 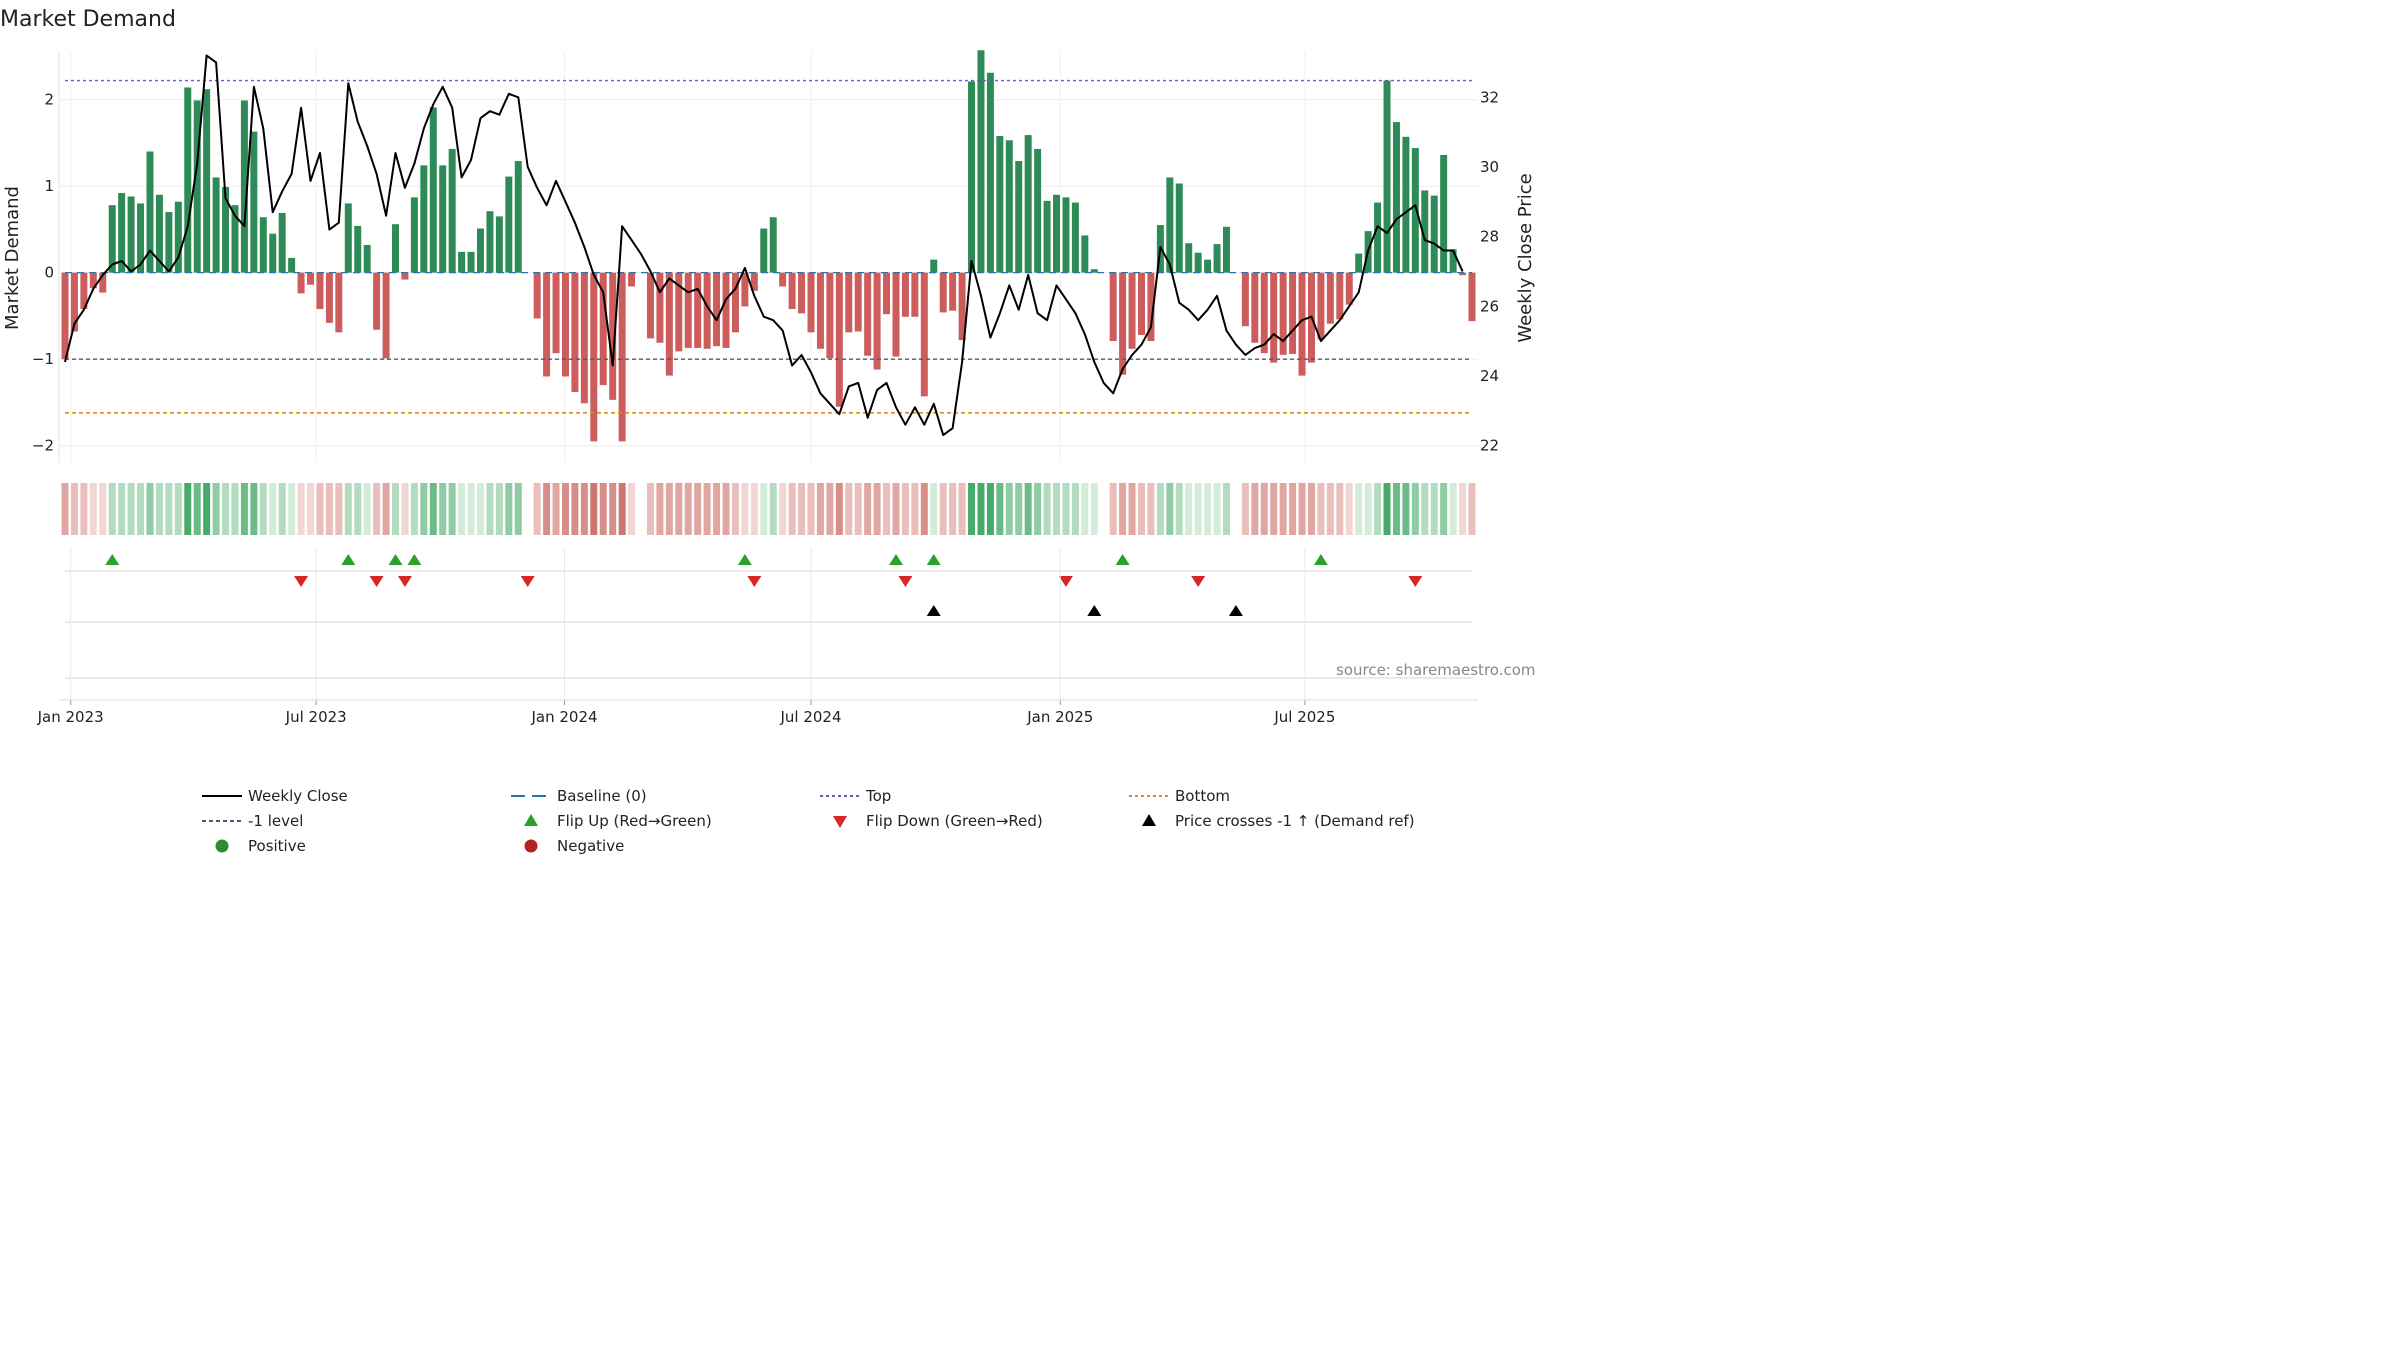 I want to click on legend-label: -1 level, so click(x=275, y=821).